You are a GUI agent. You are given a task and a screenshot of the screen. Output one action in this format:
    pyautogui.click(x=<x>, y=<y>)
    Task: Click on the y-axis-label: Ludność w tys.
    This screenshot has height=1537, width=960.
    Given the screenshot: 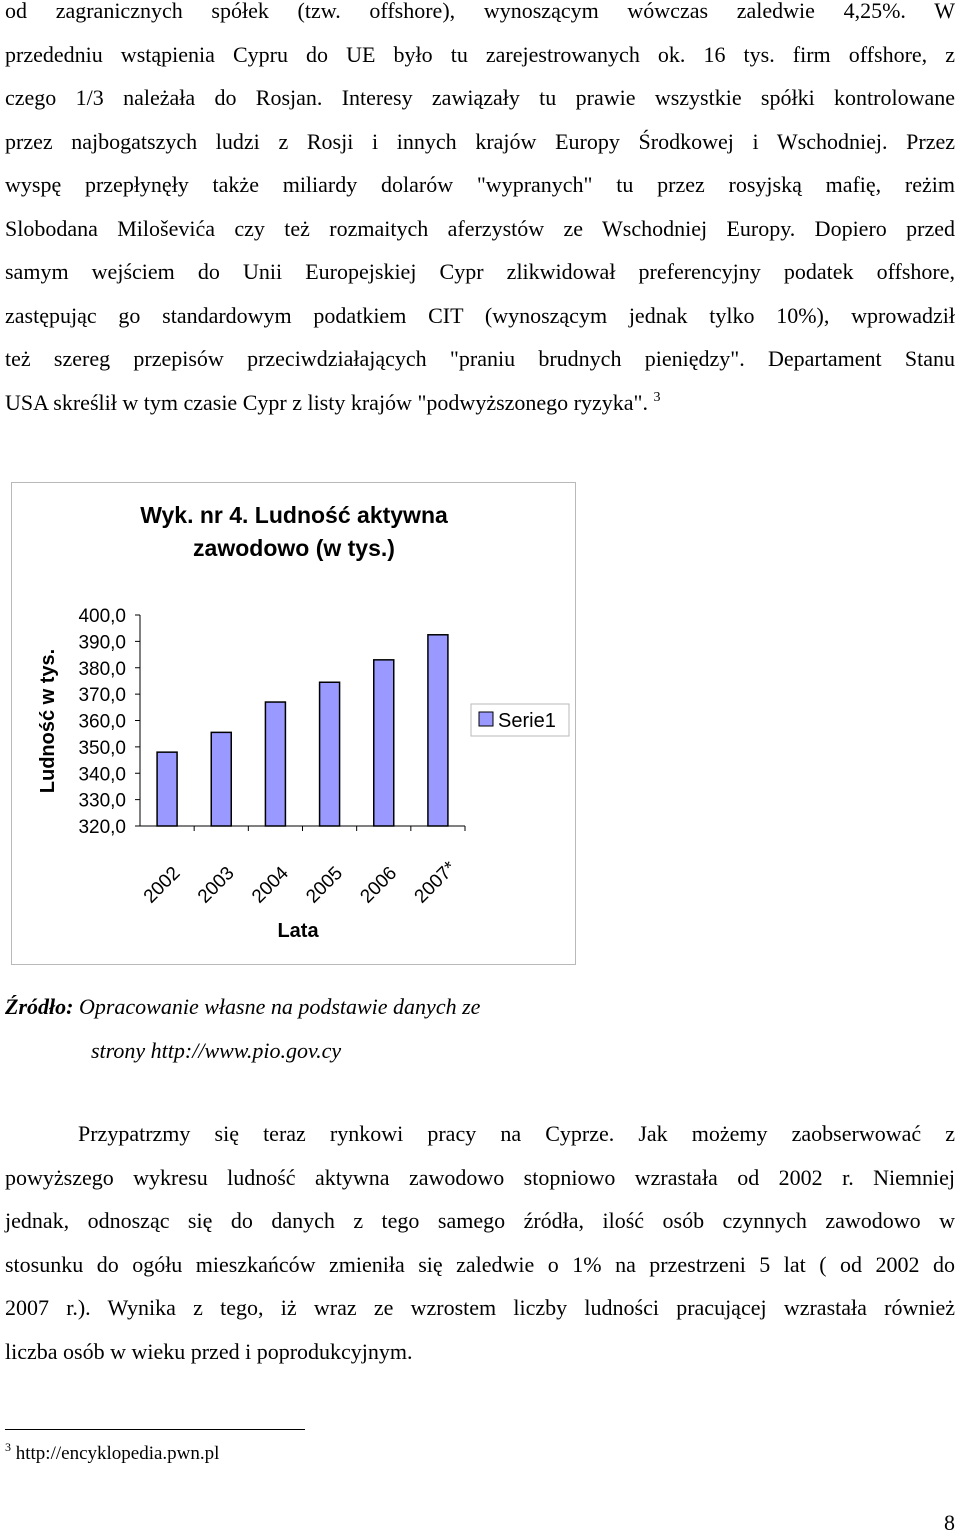 What is the action you would take?
    pyautogui.click(x=48, y=721)
    